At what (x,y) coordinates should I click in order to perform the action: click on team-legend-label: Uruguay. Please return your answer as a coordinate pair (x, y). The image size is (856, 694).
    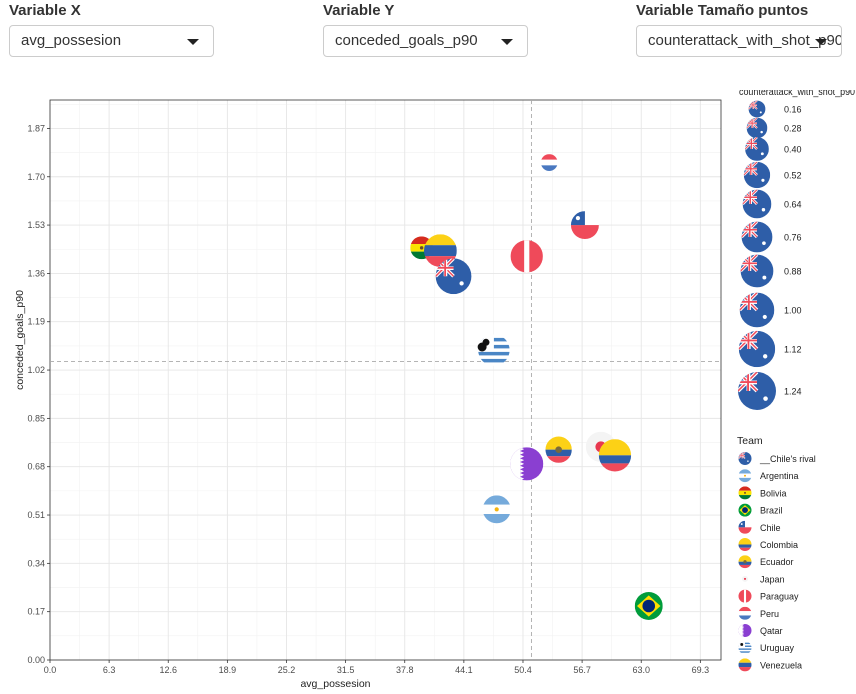
    Looking at the image, I should click on (777, 648).